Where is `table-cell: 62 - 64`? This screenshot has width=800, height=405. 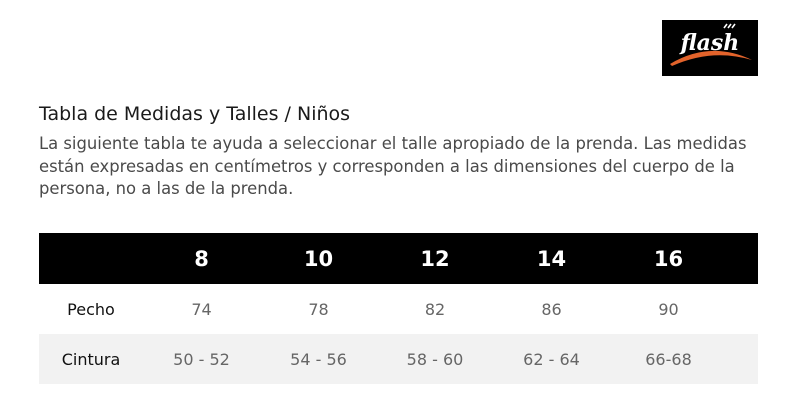 table-cell: 62 - 64 is located at coordinates (551, 359).